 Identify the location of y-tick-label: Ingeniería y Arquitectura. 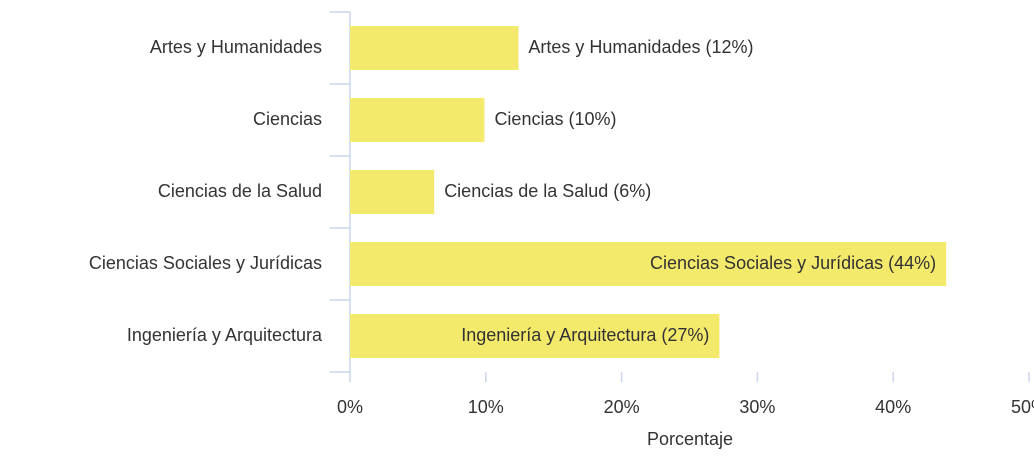
(225, 335).